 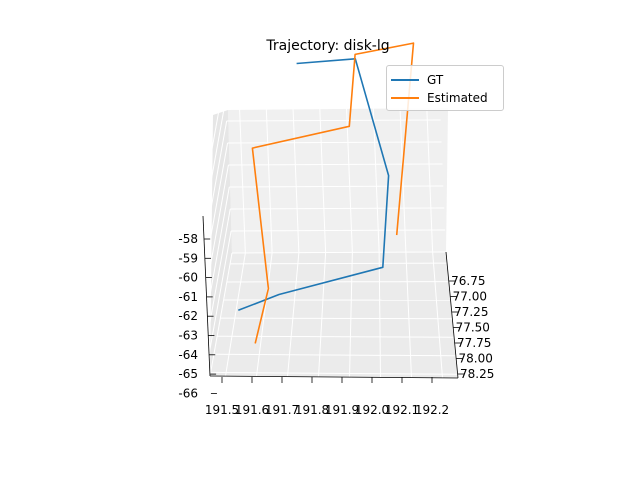 I want to click on legend-swatch-gt, so click(x=405, y=80).